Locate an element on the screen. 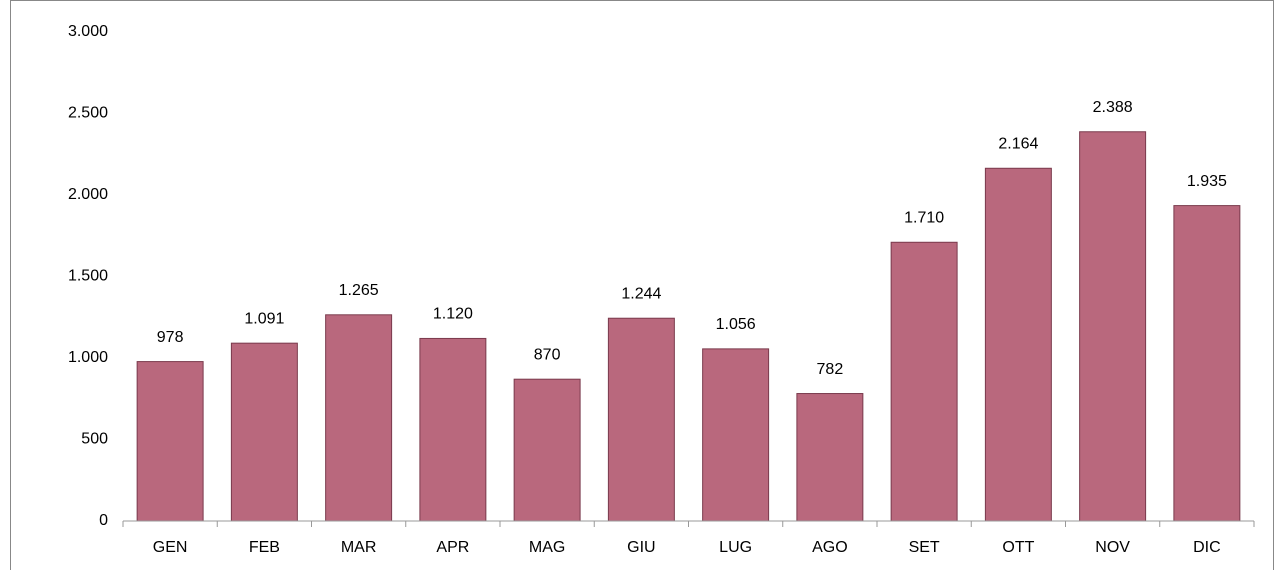 This screenshot has height=570, width=1284. data-label: 782 is located at coordinates (830, 369).